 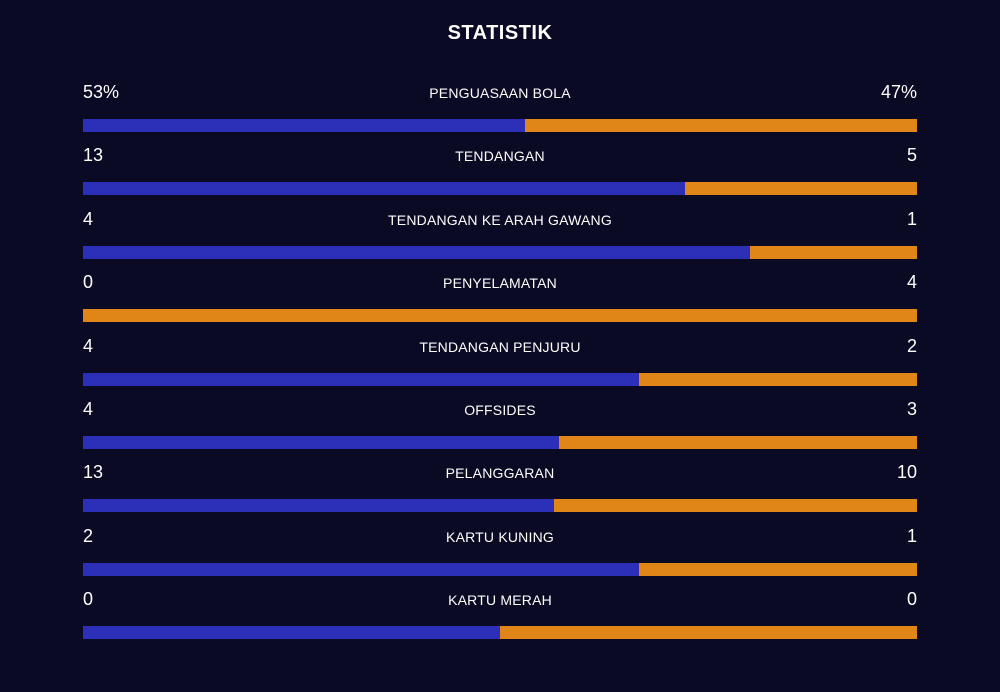 What do you see at coordinates (500, 174) in the screenshot?
I see `stat-row-shots: 13 TENDANGAN 5` at bounding box center [500, 174].